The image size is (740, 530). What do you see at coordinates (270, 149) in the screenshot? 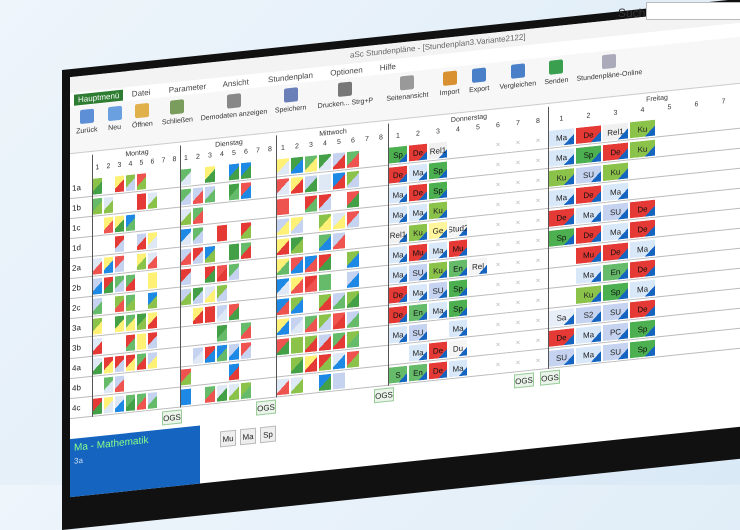
I see `period-number: 8` at bounding box center [270, 149].